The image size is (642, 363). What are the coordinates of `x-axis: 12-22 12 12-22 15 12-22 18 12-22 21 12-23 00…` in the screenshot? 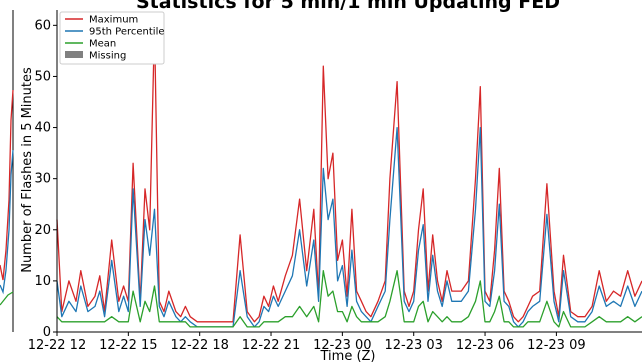 It's located at (335, 342).